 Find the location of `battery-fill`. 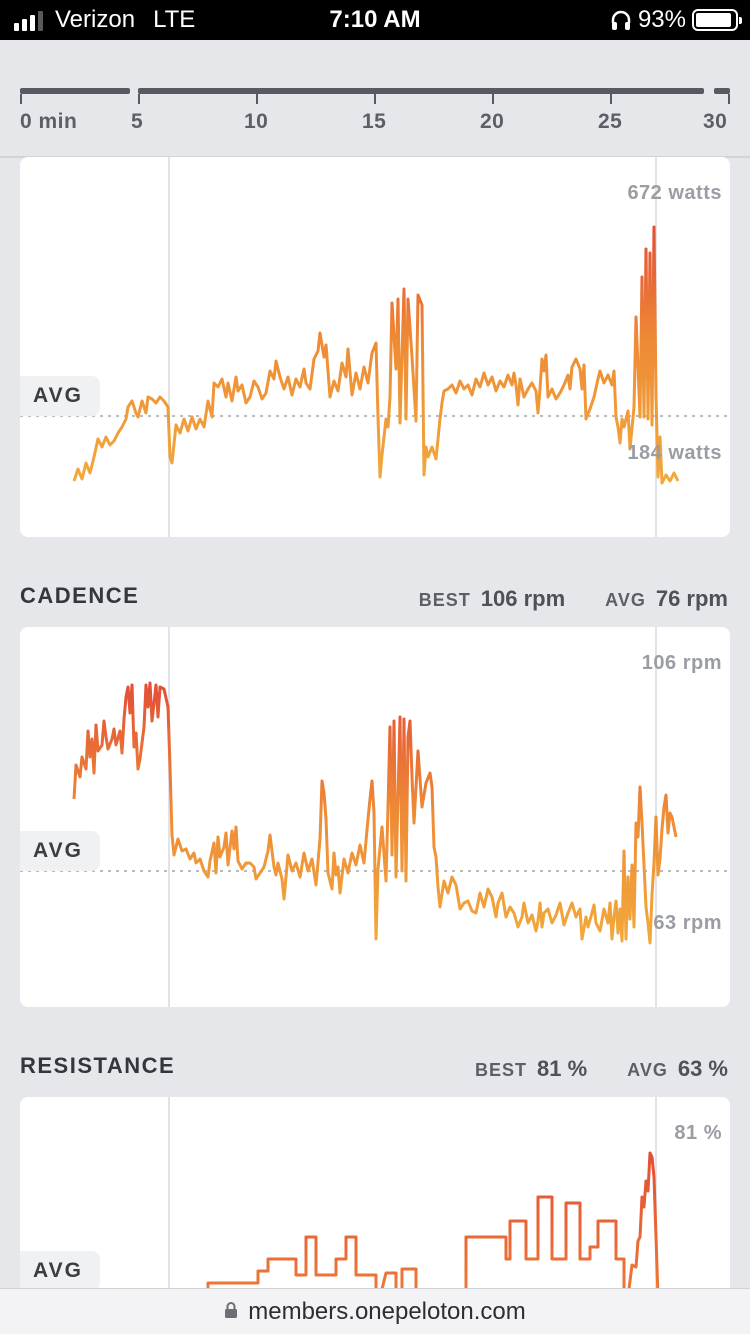

battery-fill is located at coordinates (714, 20).